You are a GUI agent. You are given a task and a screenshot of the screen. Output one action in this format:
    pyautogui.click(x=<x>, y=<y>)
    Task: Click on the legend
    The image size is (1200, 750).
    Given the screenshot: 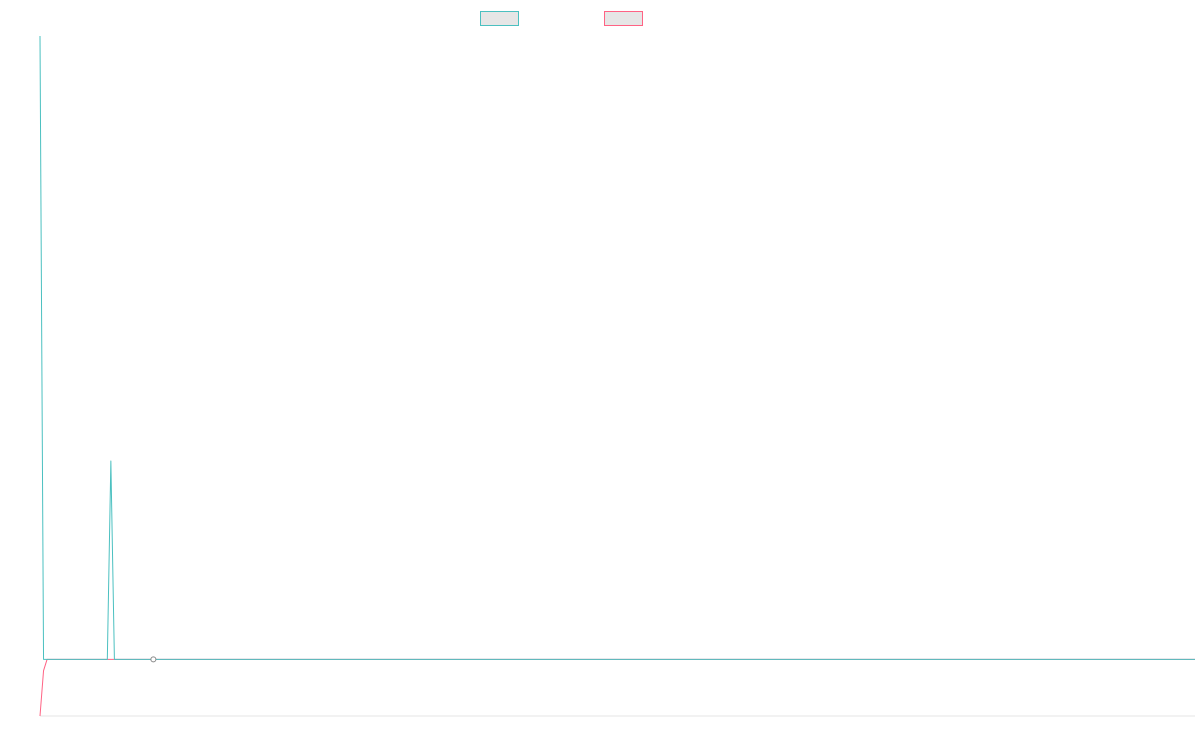 What is the action you would take?
    pyautogui.click(x=600, y=18)
    